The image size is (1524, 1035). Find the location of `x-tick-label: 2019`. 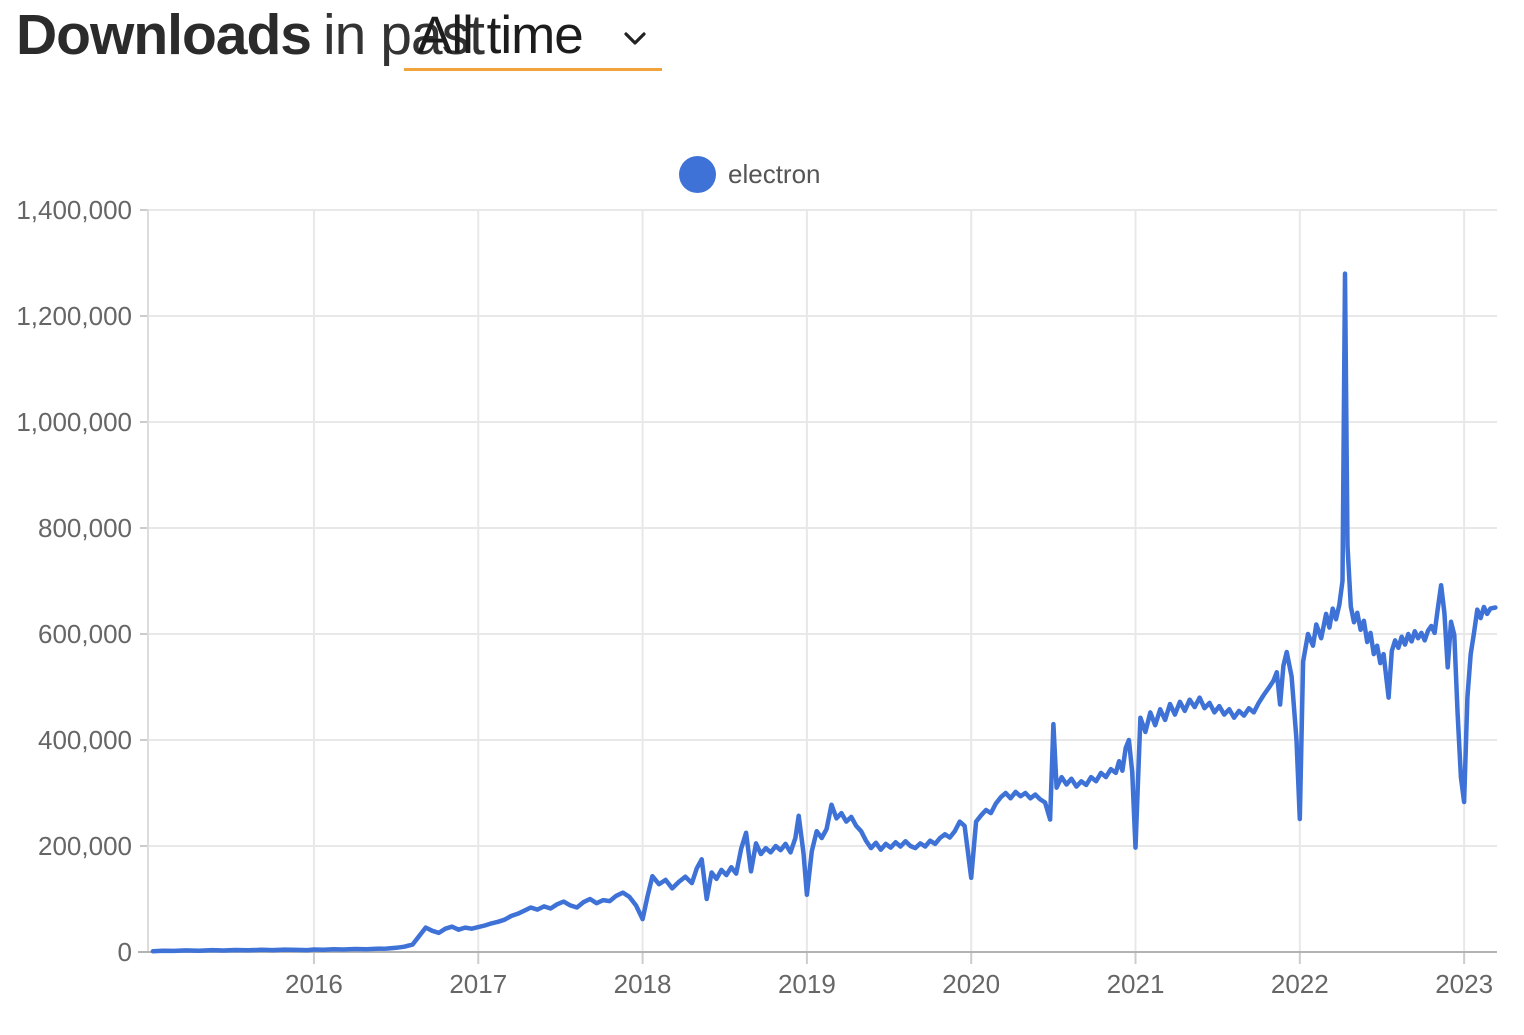

x-tick-label: 2019 is located at coordinates (807, 984).